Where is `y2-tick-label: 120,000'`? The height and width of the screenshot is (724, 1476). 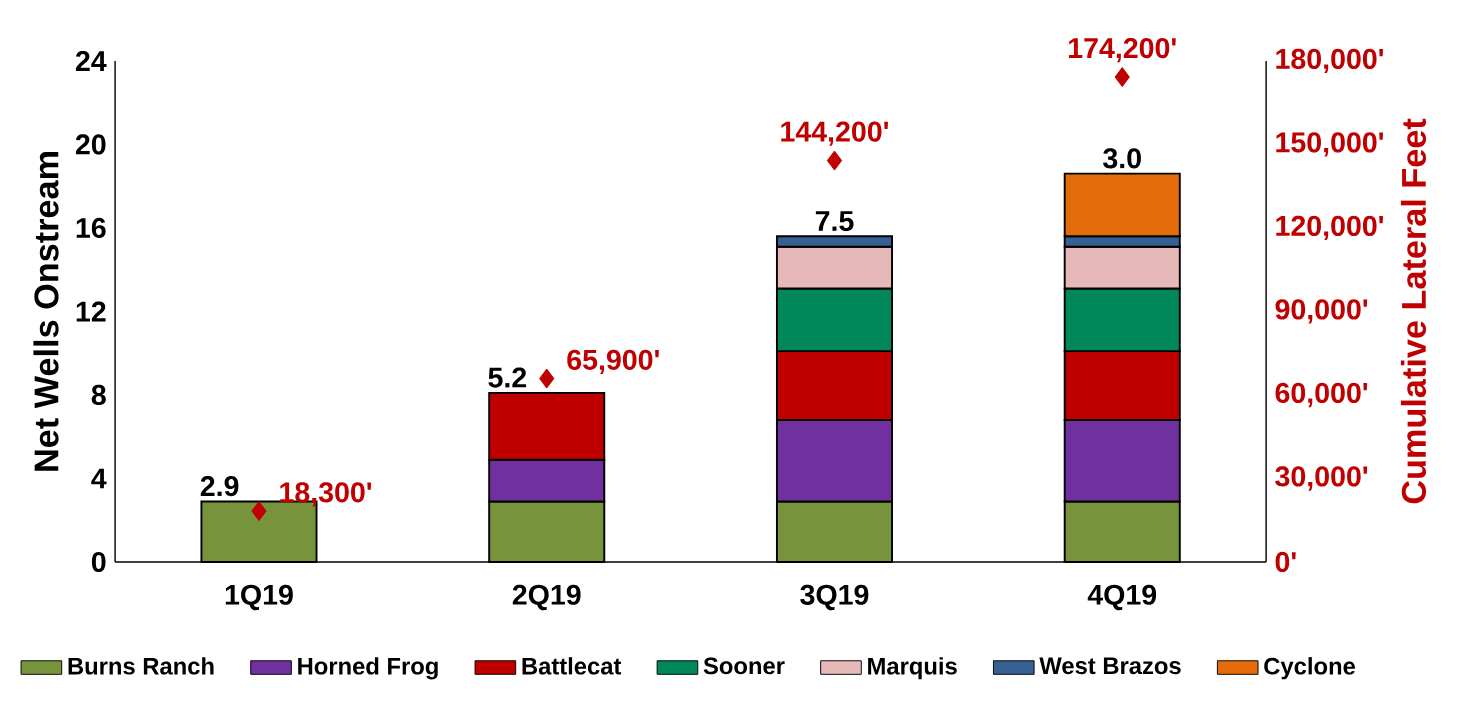 y2-tick-label: 120,000' is located at coordinates (1330, 227).